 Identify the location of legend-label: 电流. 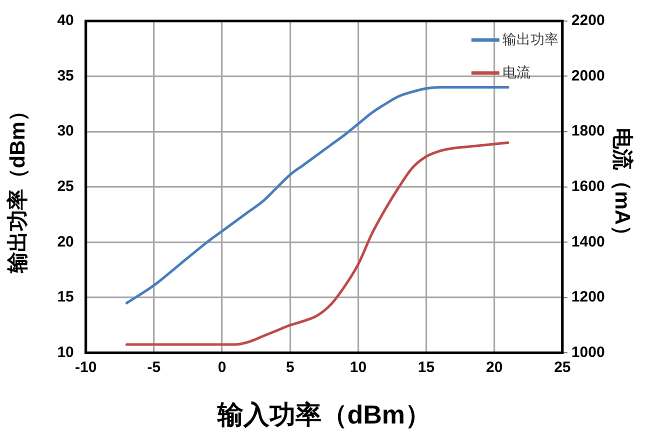
(516, 72).